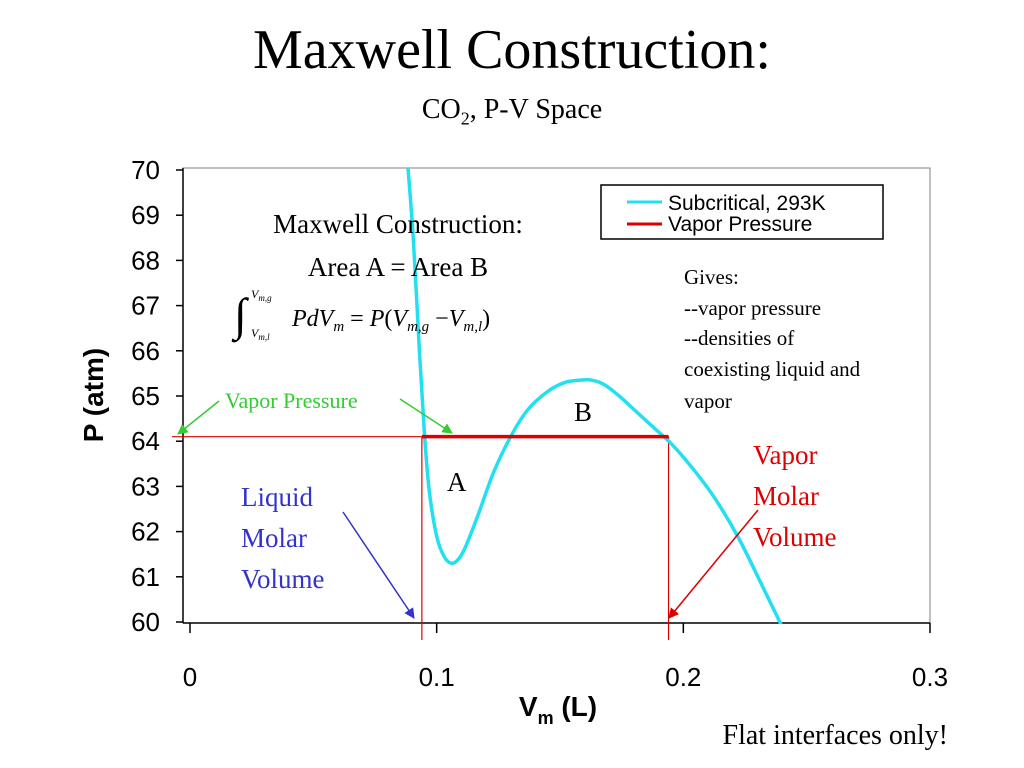 Image resolution: width=1024 pixels, height=768 pixels. Describe the element at coordinates (576, 706) in the screenshot. I see `x-axis-label-rest: (L)` at that location.